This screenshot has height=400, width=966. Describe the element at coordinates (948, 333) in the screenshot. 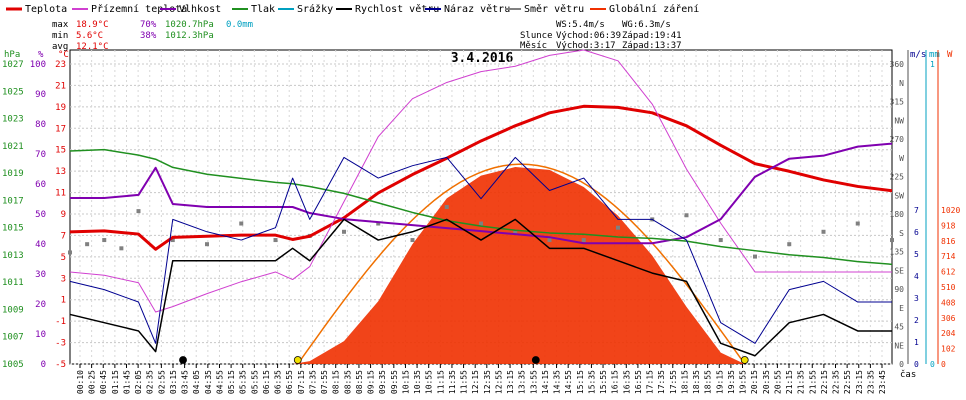

I see `radiation-tick-label: 204` at that location.